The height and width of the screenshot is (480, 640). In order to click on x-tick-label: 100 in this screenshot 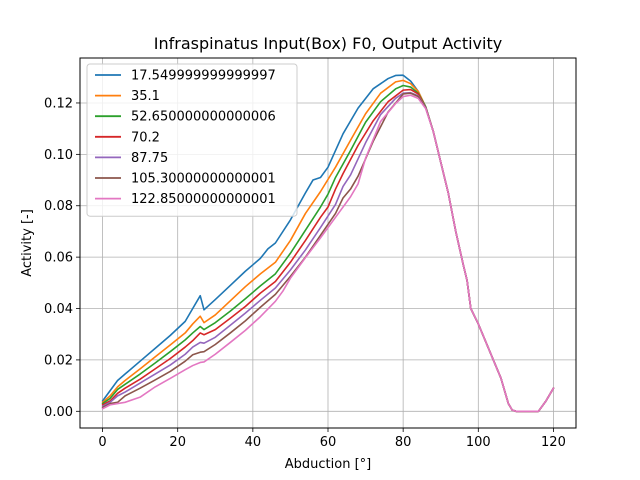, I will do `click(478, 442)`.